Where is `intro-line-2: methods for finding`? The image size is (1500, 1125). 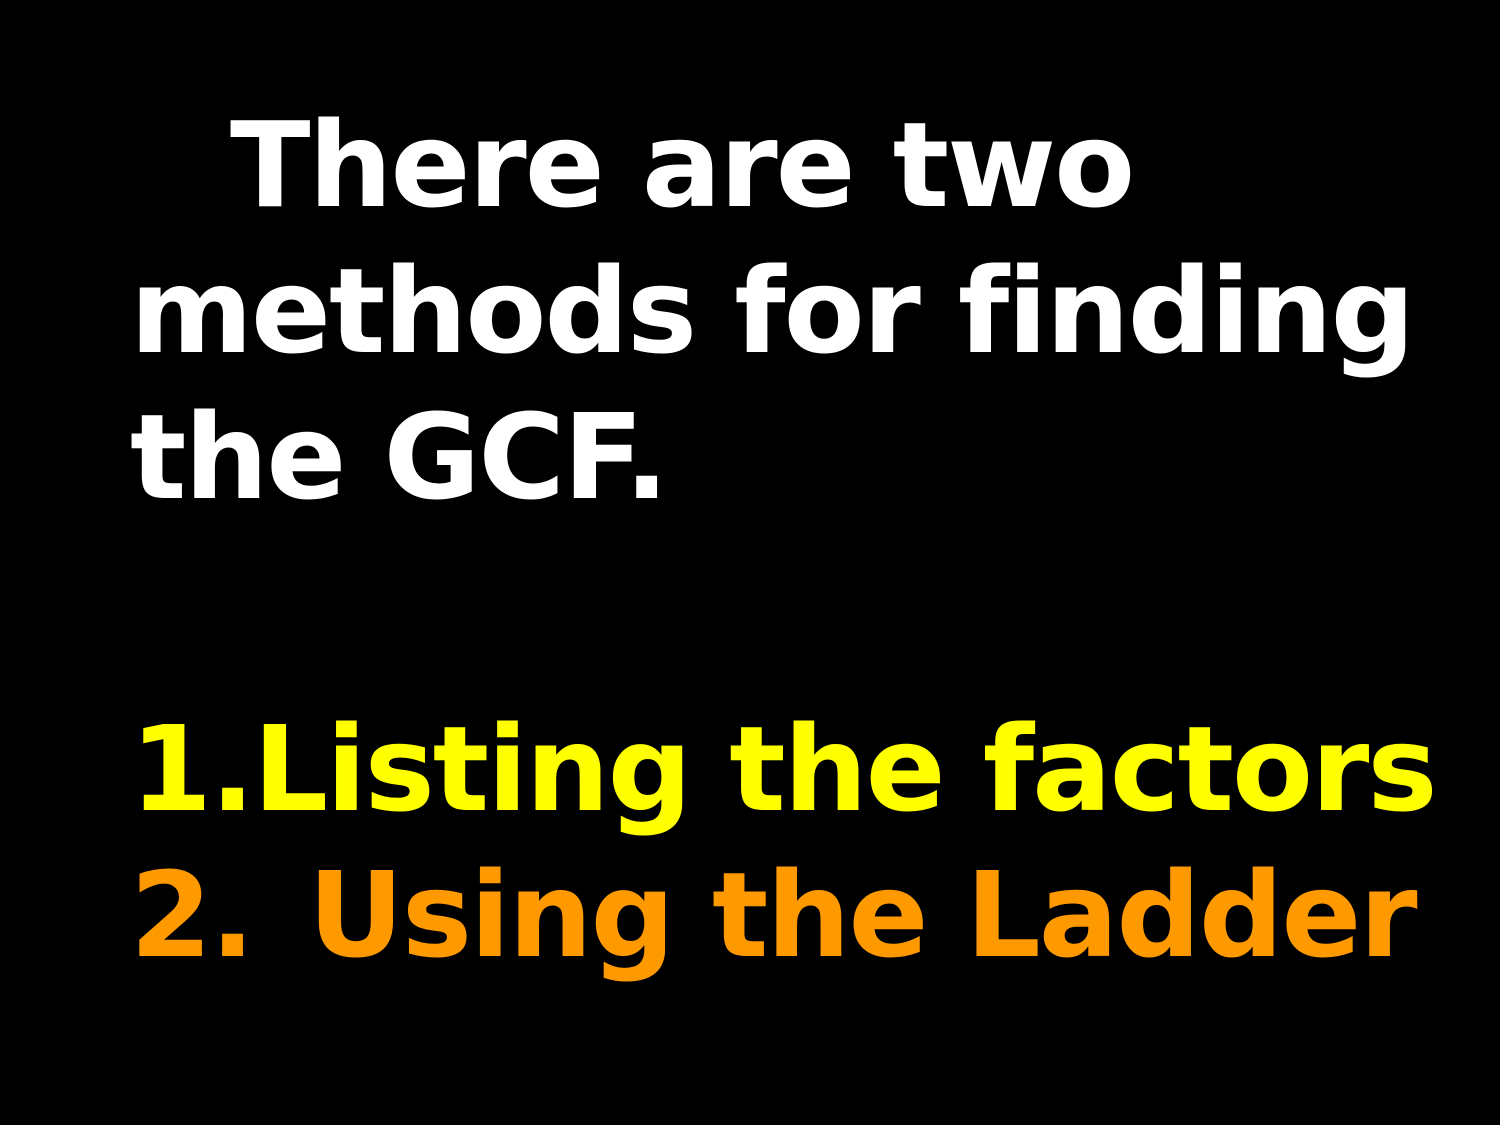
intro-line-2: methods for finding is located at coordinates (772, 311).